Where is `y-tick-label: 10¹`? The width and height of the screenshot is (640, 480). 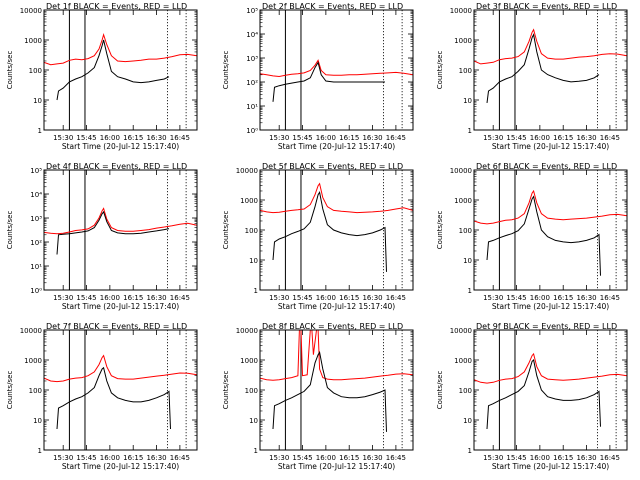
y-tick-label: 10¹ is located at coordinates (36, 267).